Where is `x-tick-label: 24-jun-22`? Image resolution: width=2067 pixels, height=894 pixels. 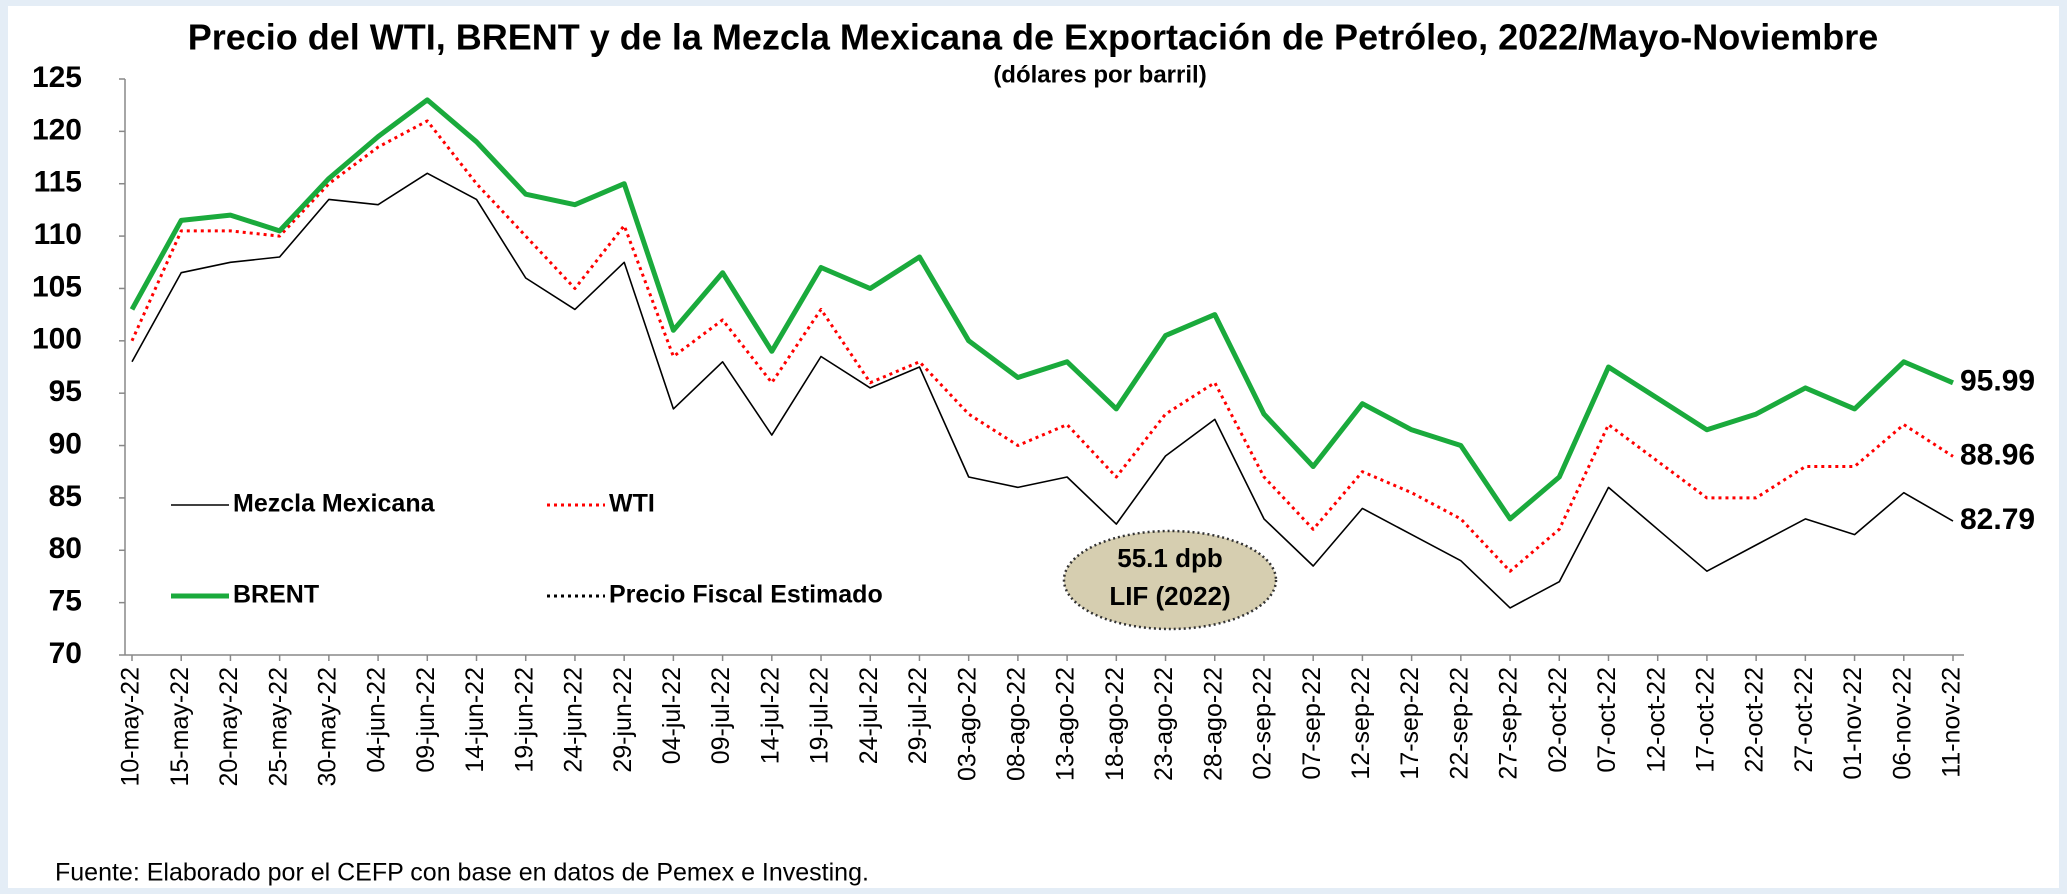 x-tick-label: 24-jun-22 is located at coordinates (574, 720).